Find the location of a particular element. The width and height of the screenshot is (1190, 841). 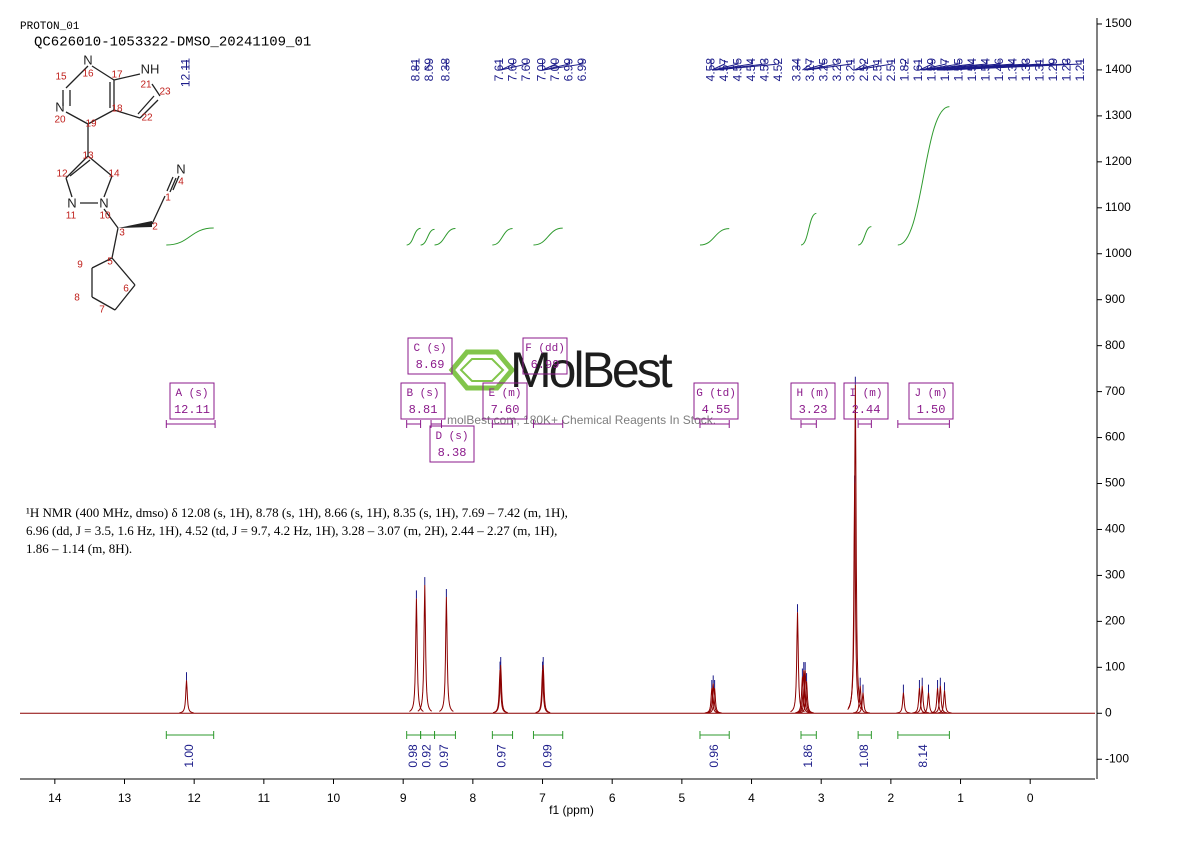

peak-label: 1.31 is located at coordinates (1040, 70).